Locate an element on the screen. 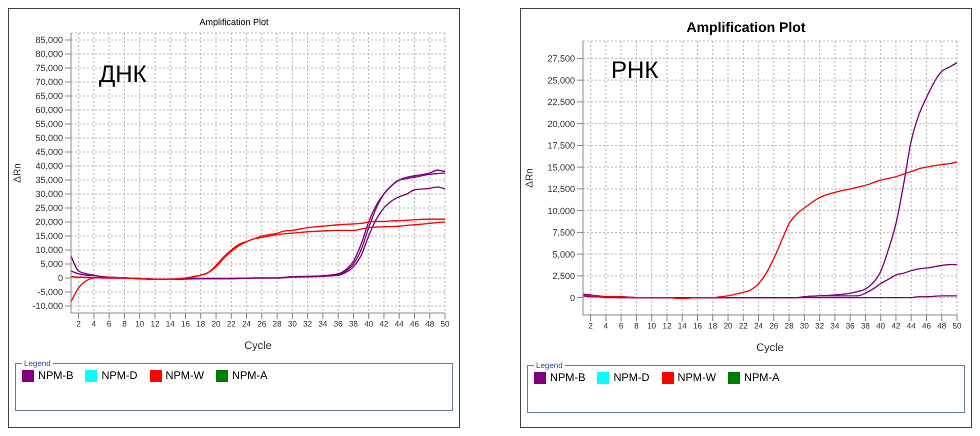 The height and width of the screenshot is (436, 980). annotation: ДНК is located at coordinates (123, 75).